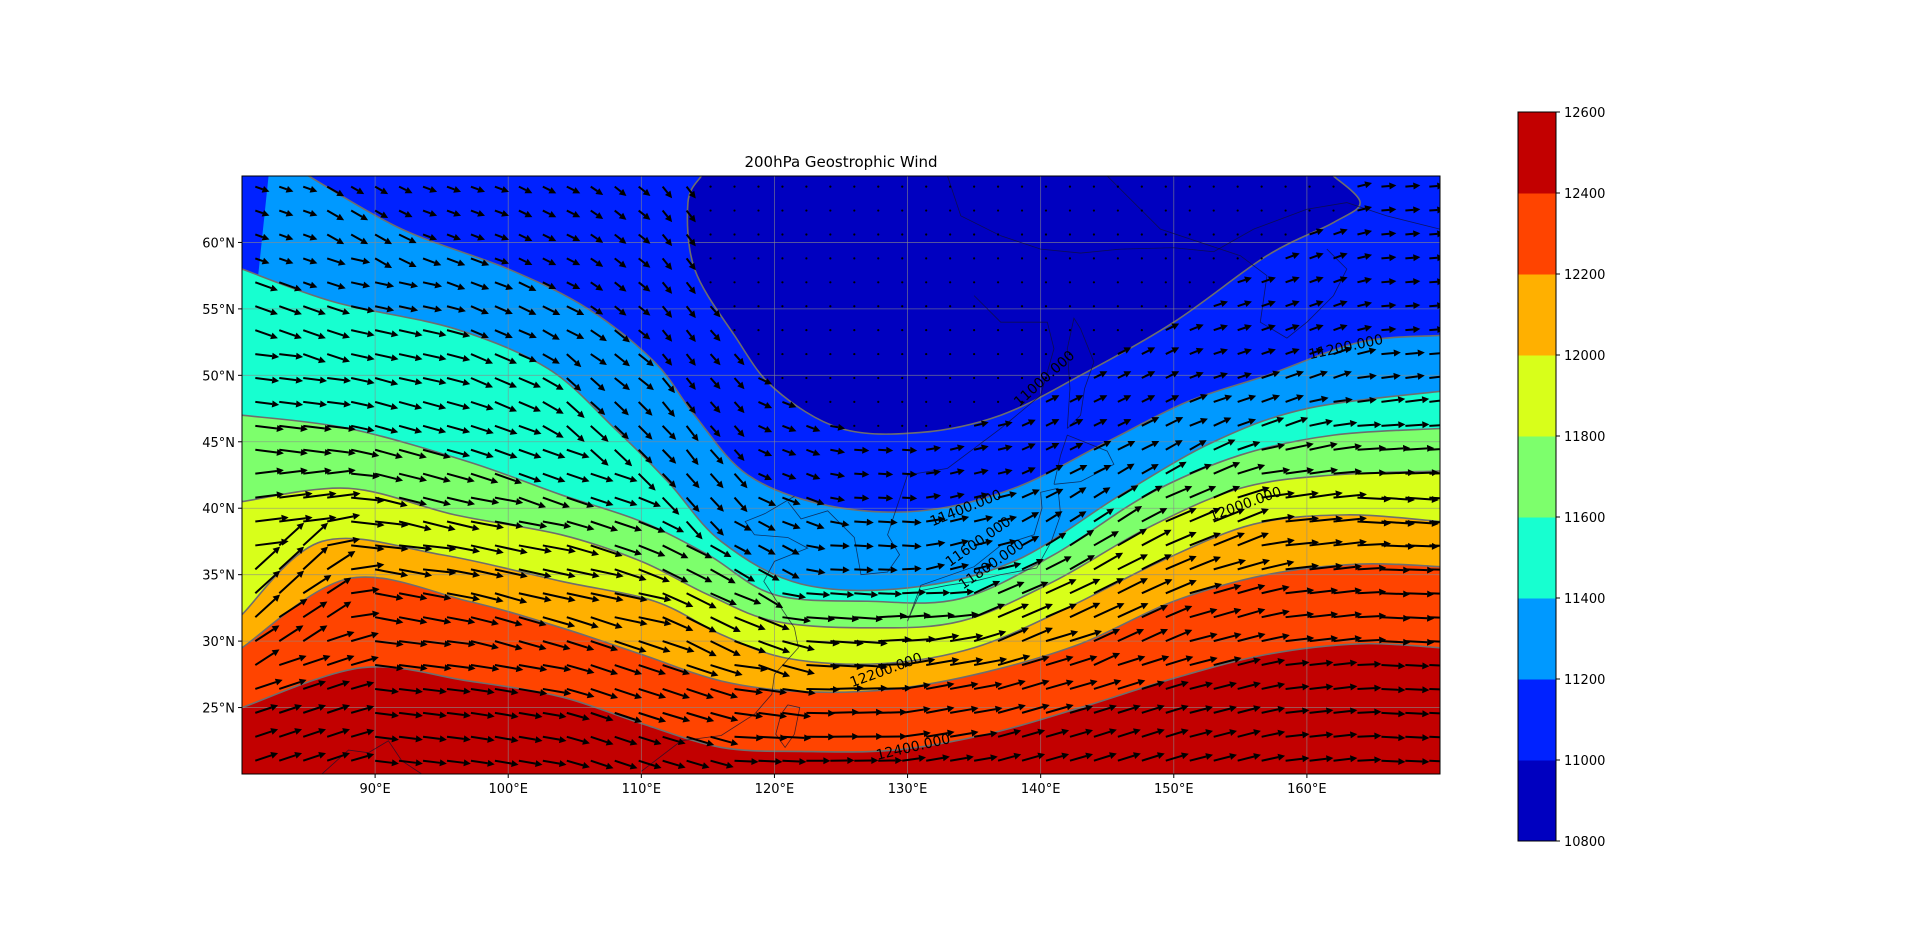 The height and width of the screenshot is (936, 1920). Describe the element at coordinates (841, 628) in the screenshot. I see `contour-line` at that location.